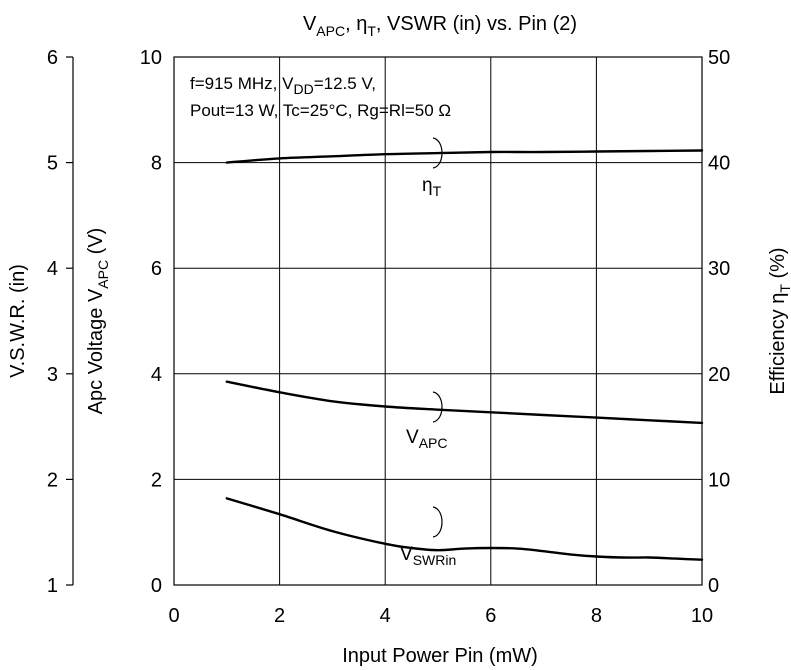 Image resolution: width=791 pixels, height=670 pixels. Describe the element at coordinates (283, 85) in the screenshot. I see `conditions-line-1: f=915 MHz, VDD=12.5 V,` at that location.